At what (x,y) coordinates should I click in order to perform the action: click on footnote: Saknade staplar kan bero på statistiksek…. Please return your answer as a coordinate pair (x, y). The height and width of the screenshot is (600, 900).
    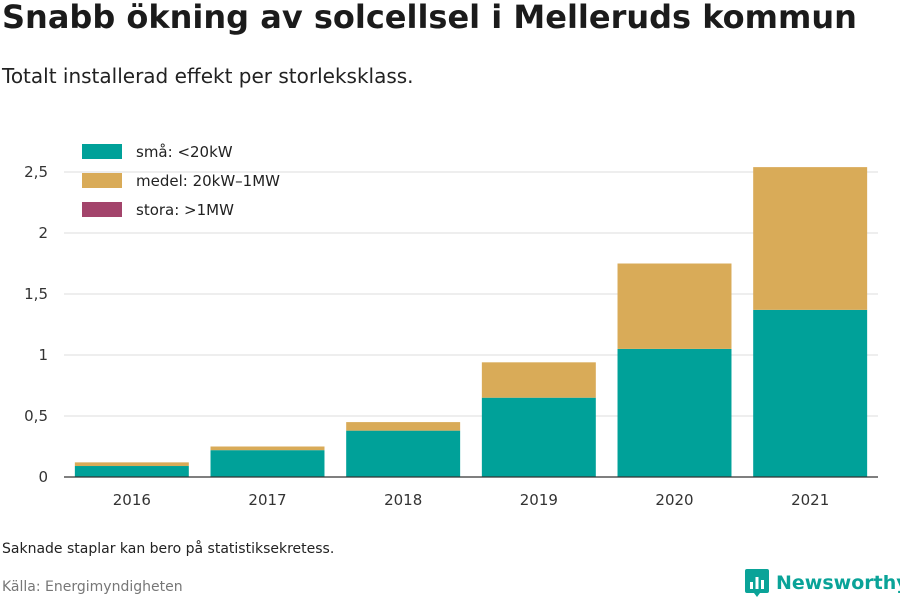
    Looking at the image, I should click on (168, 549).